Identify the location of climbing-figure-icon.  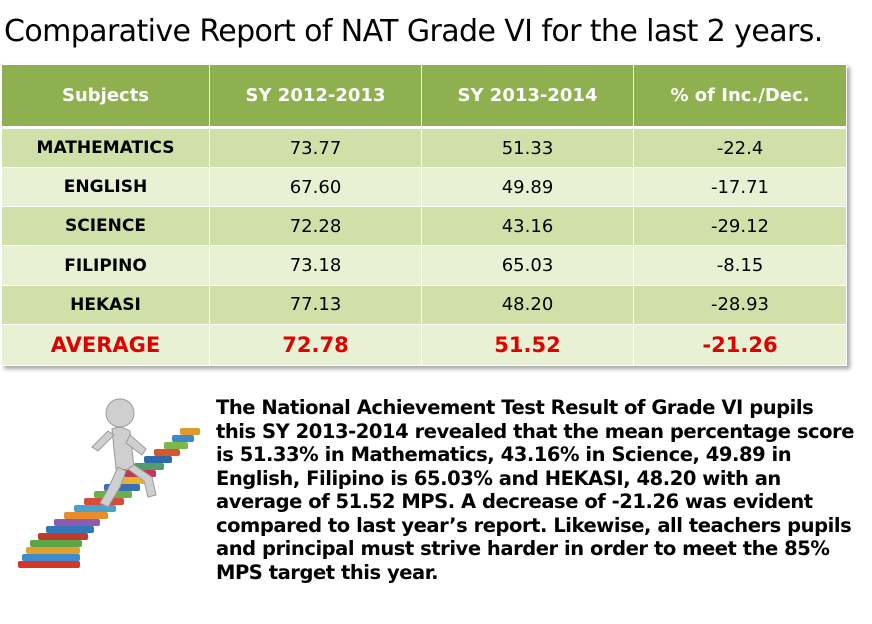
(124, 453).